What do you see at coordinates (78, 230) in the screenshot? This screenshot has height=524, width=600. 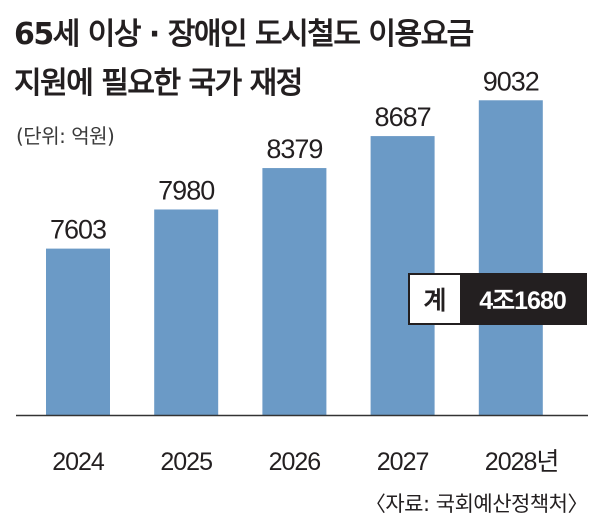 I see `value-label-2024: 7603` at bounding box center [78, 230].